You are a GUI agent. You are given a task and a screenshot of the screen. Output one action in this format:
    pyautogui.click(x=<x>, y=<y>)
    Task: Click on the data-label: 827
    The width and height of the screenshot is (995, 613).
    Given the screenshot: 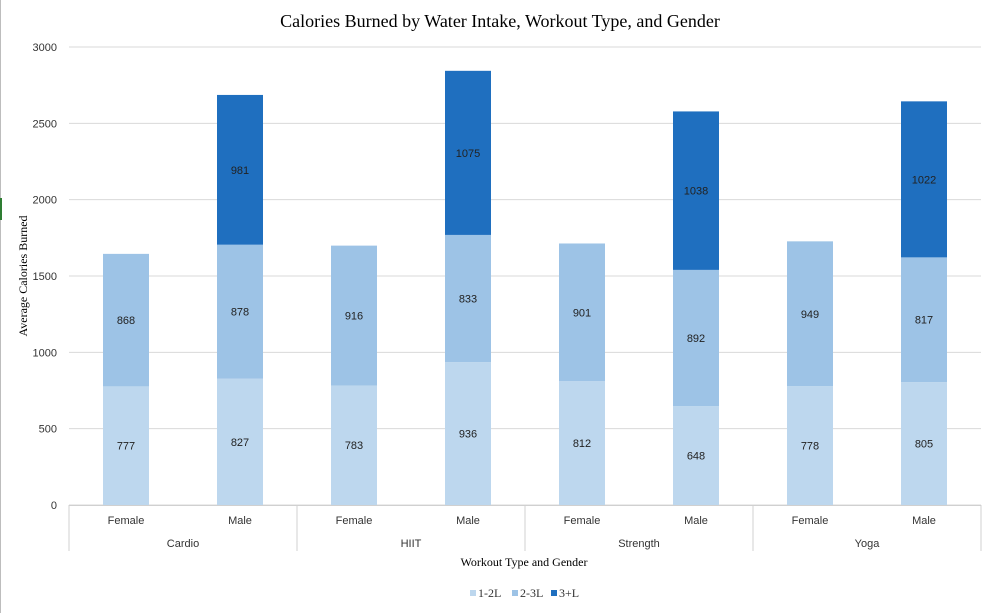 What is the action you would take?
    pyautogui.click(x=240, y=443)
    